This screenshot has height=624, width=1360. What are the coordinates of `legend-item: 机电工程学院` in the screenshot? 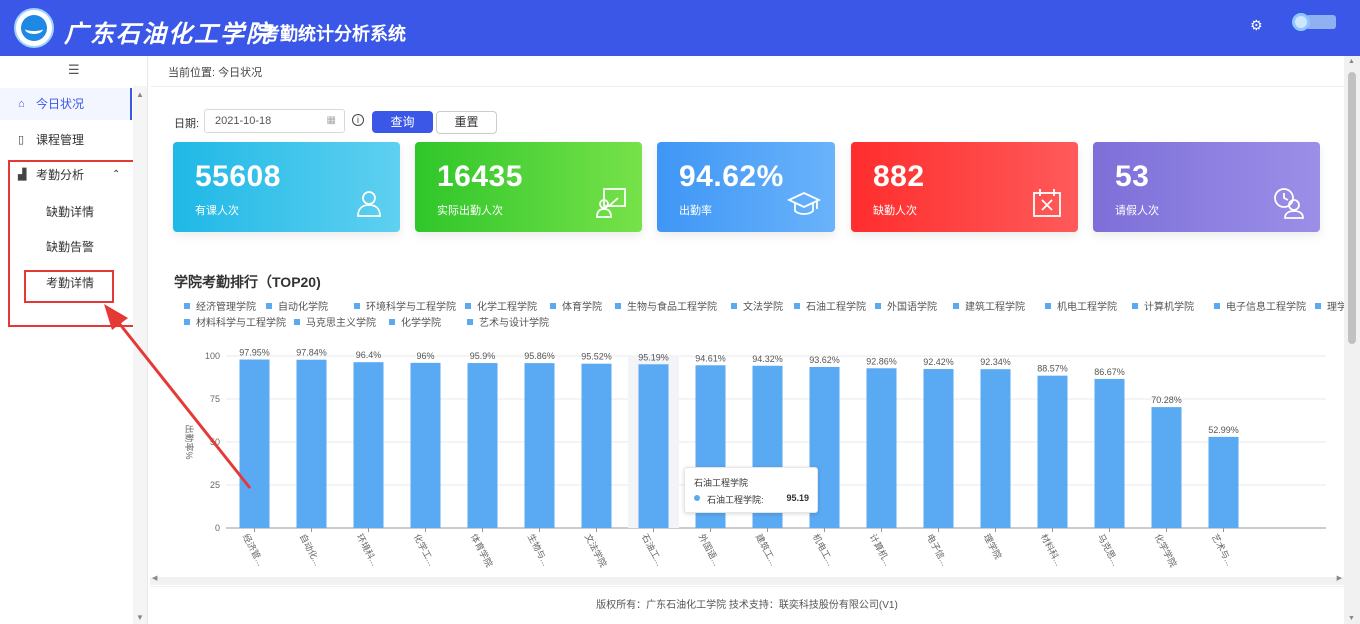 It's located at (1081, 305).